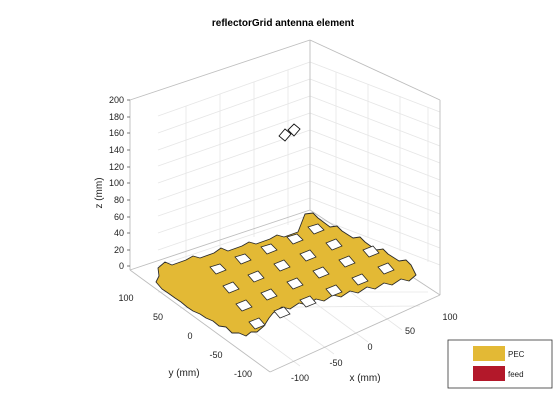  Describe the element at coordinates (369, 347) in the screenshot. I see `x-tick-label: 0` at that location.